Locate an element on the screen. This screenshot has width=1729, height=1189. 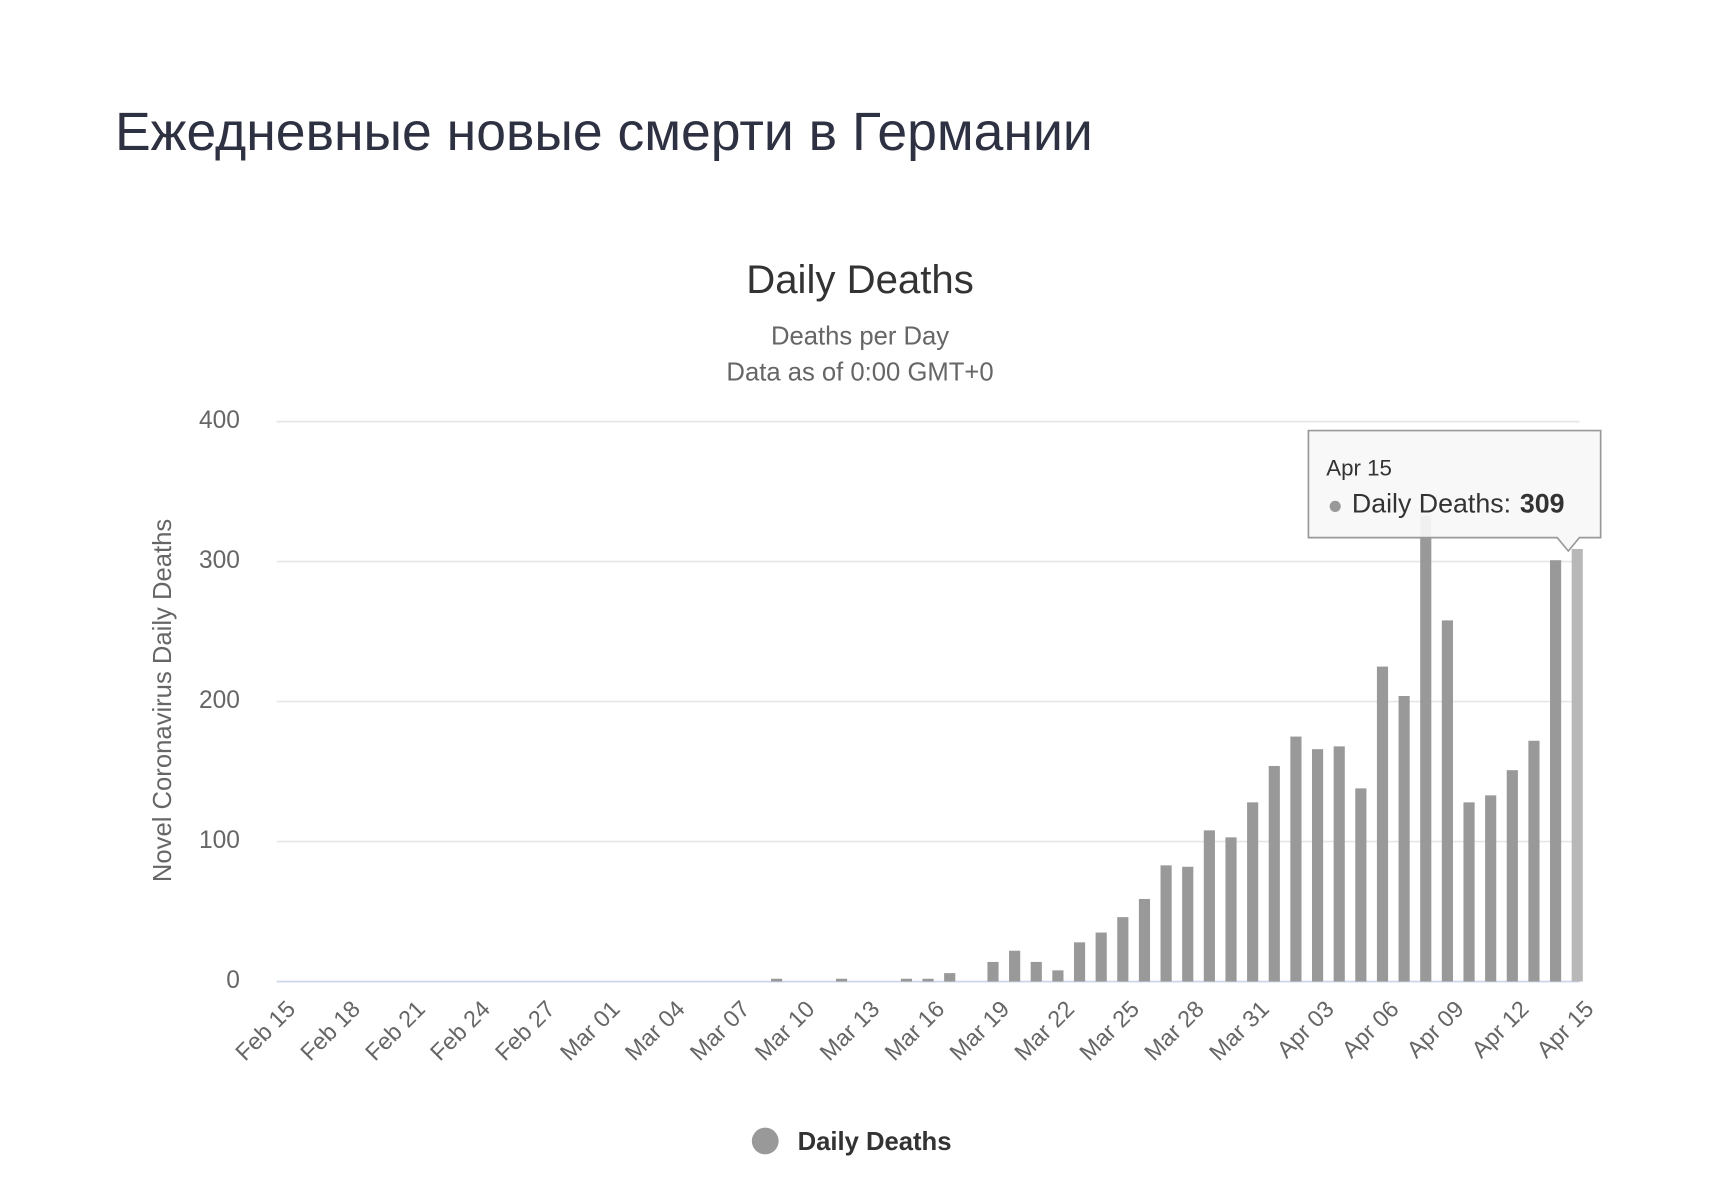
x-tick-label: Apr 03 is located at coordinates (1305, 1029).